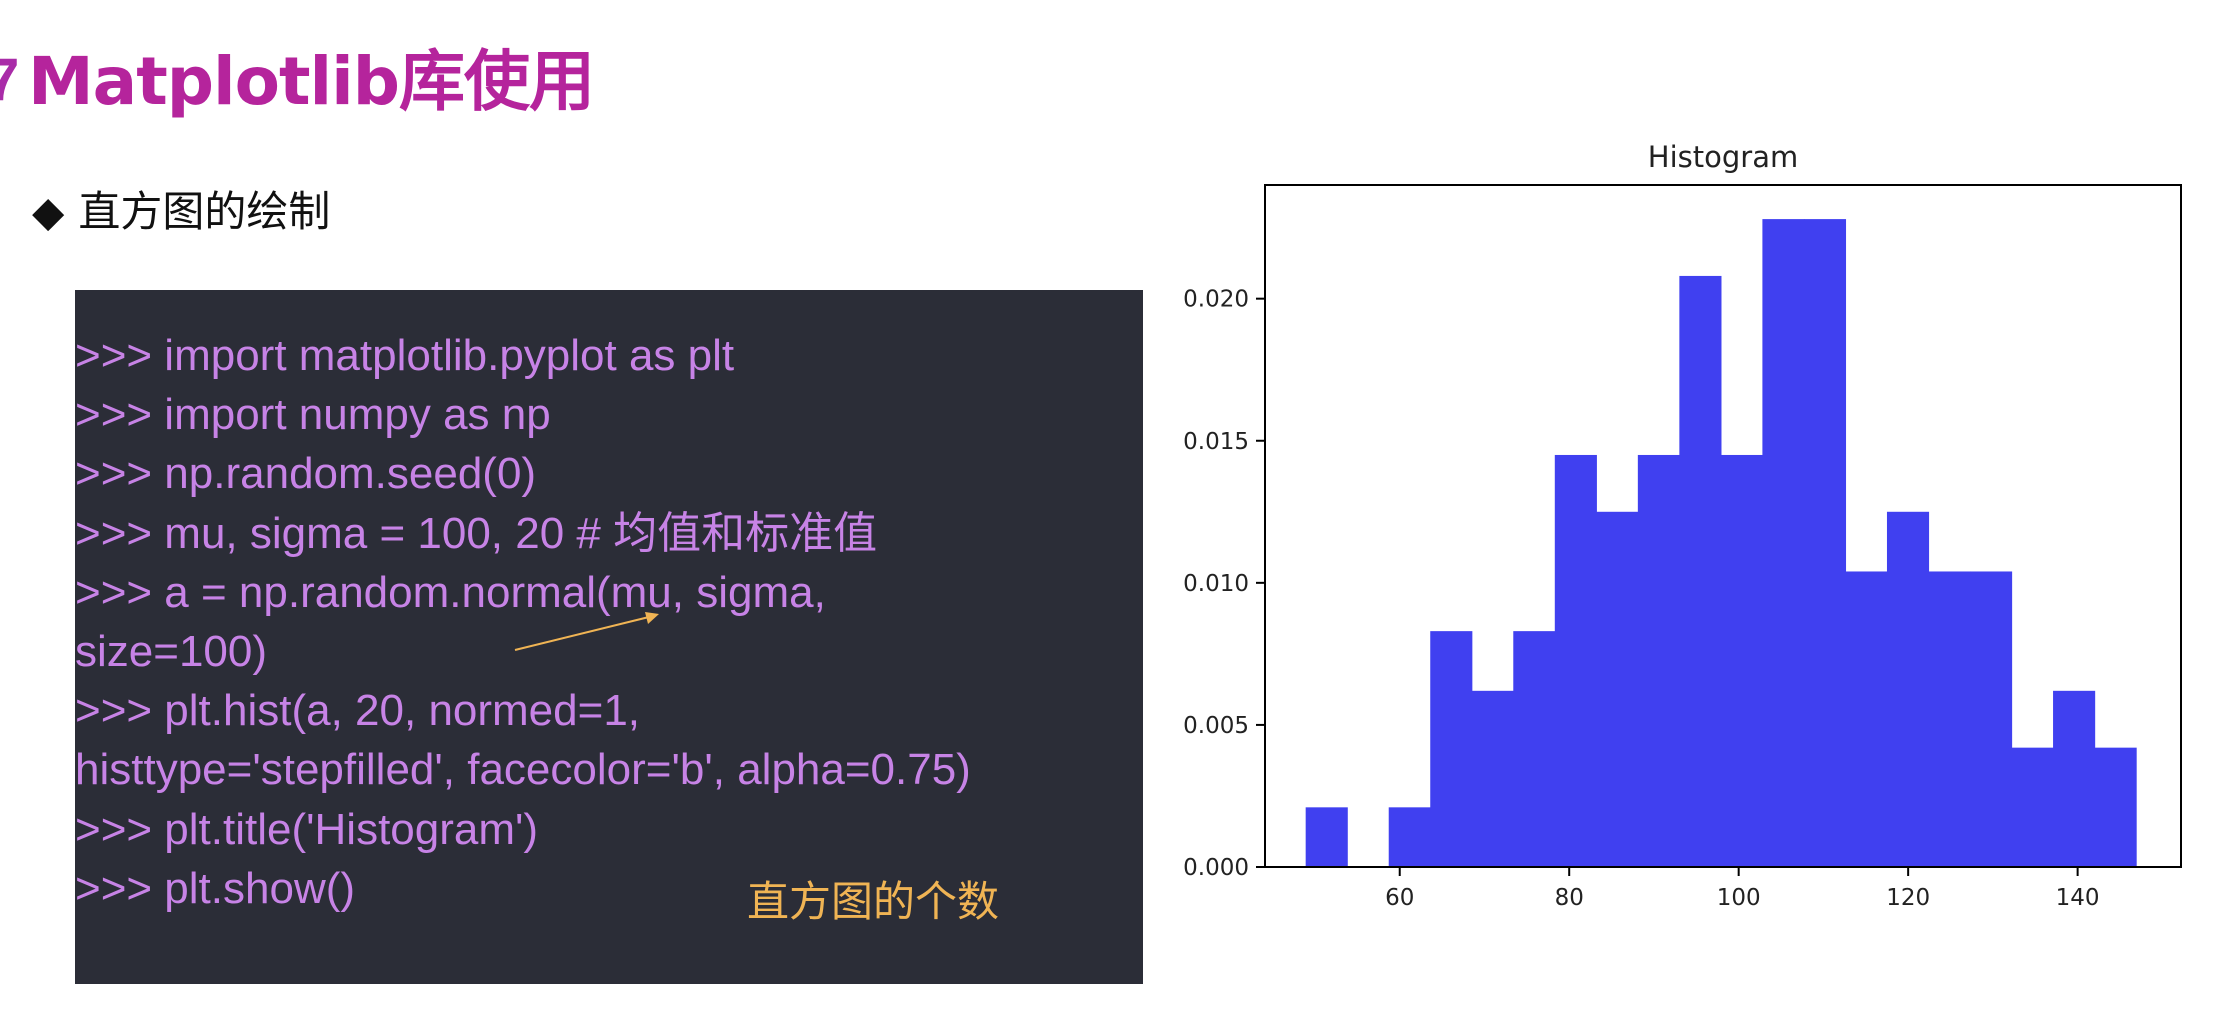 The height and width of the screenshot is (1022, 2226). Describe the element at coordinates (1723, 157) in the screenshot. I see `chart-title: Histogram` at that location.